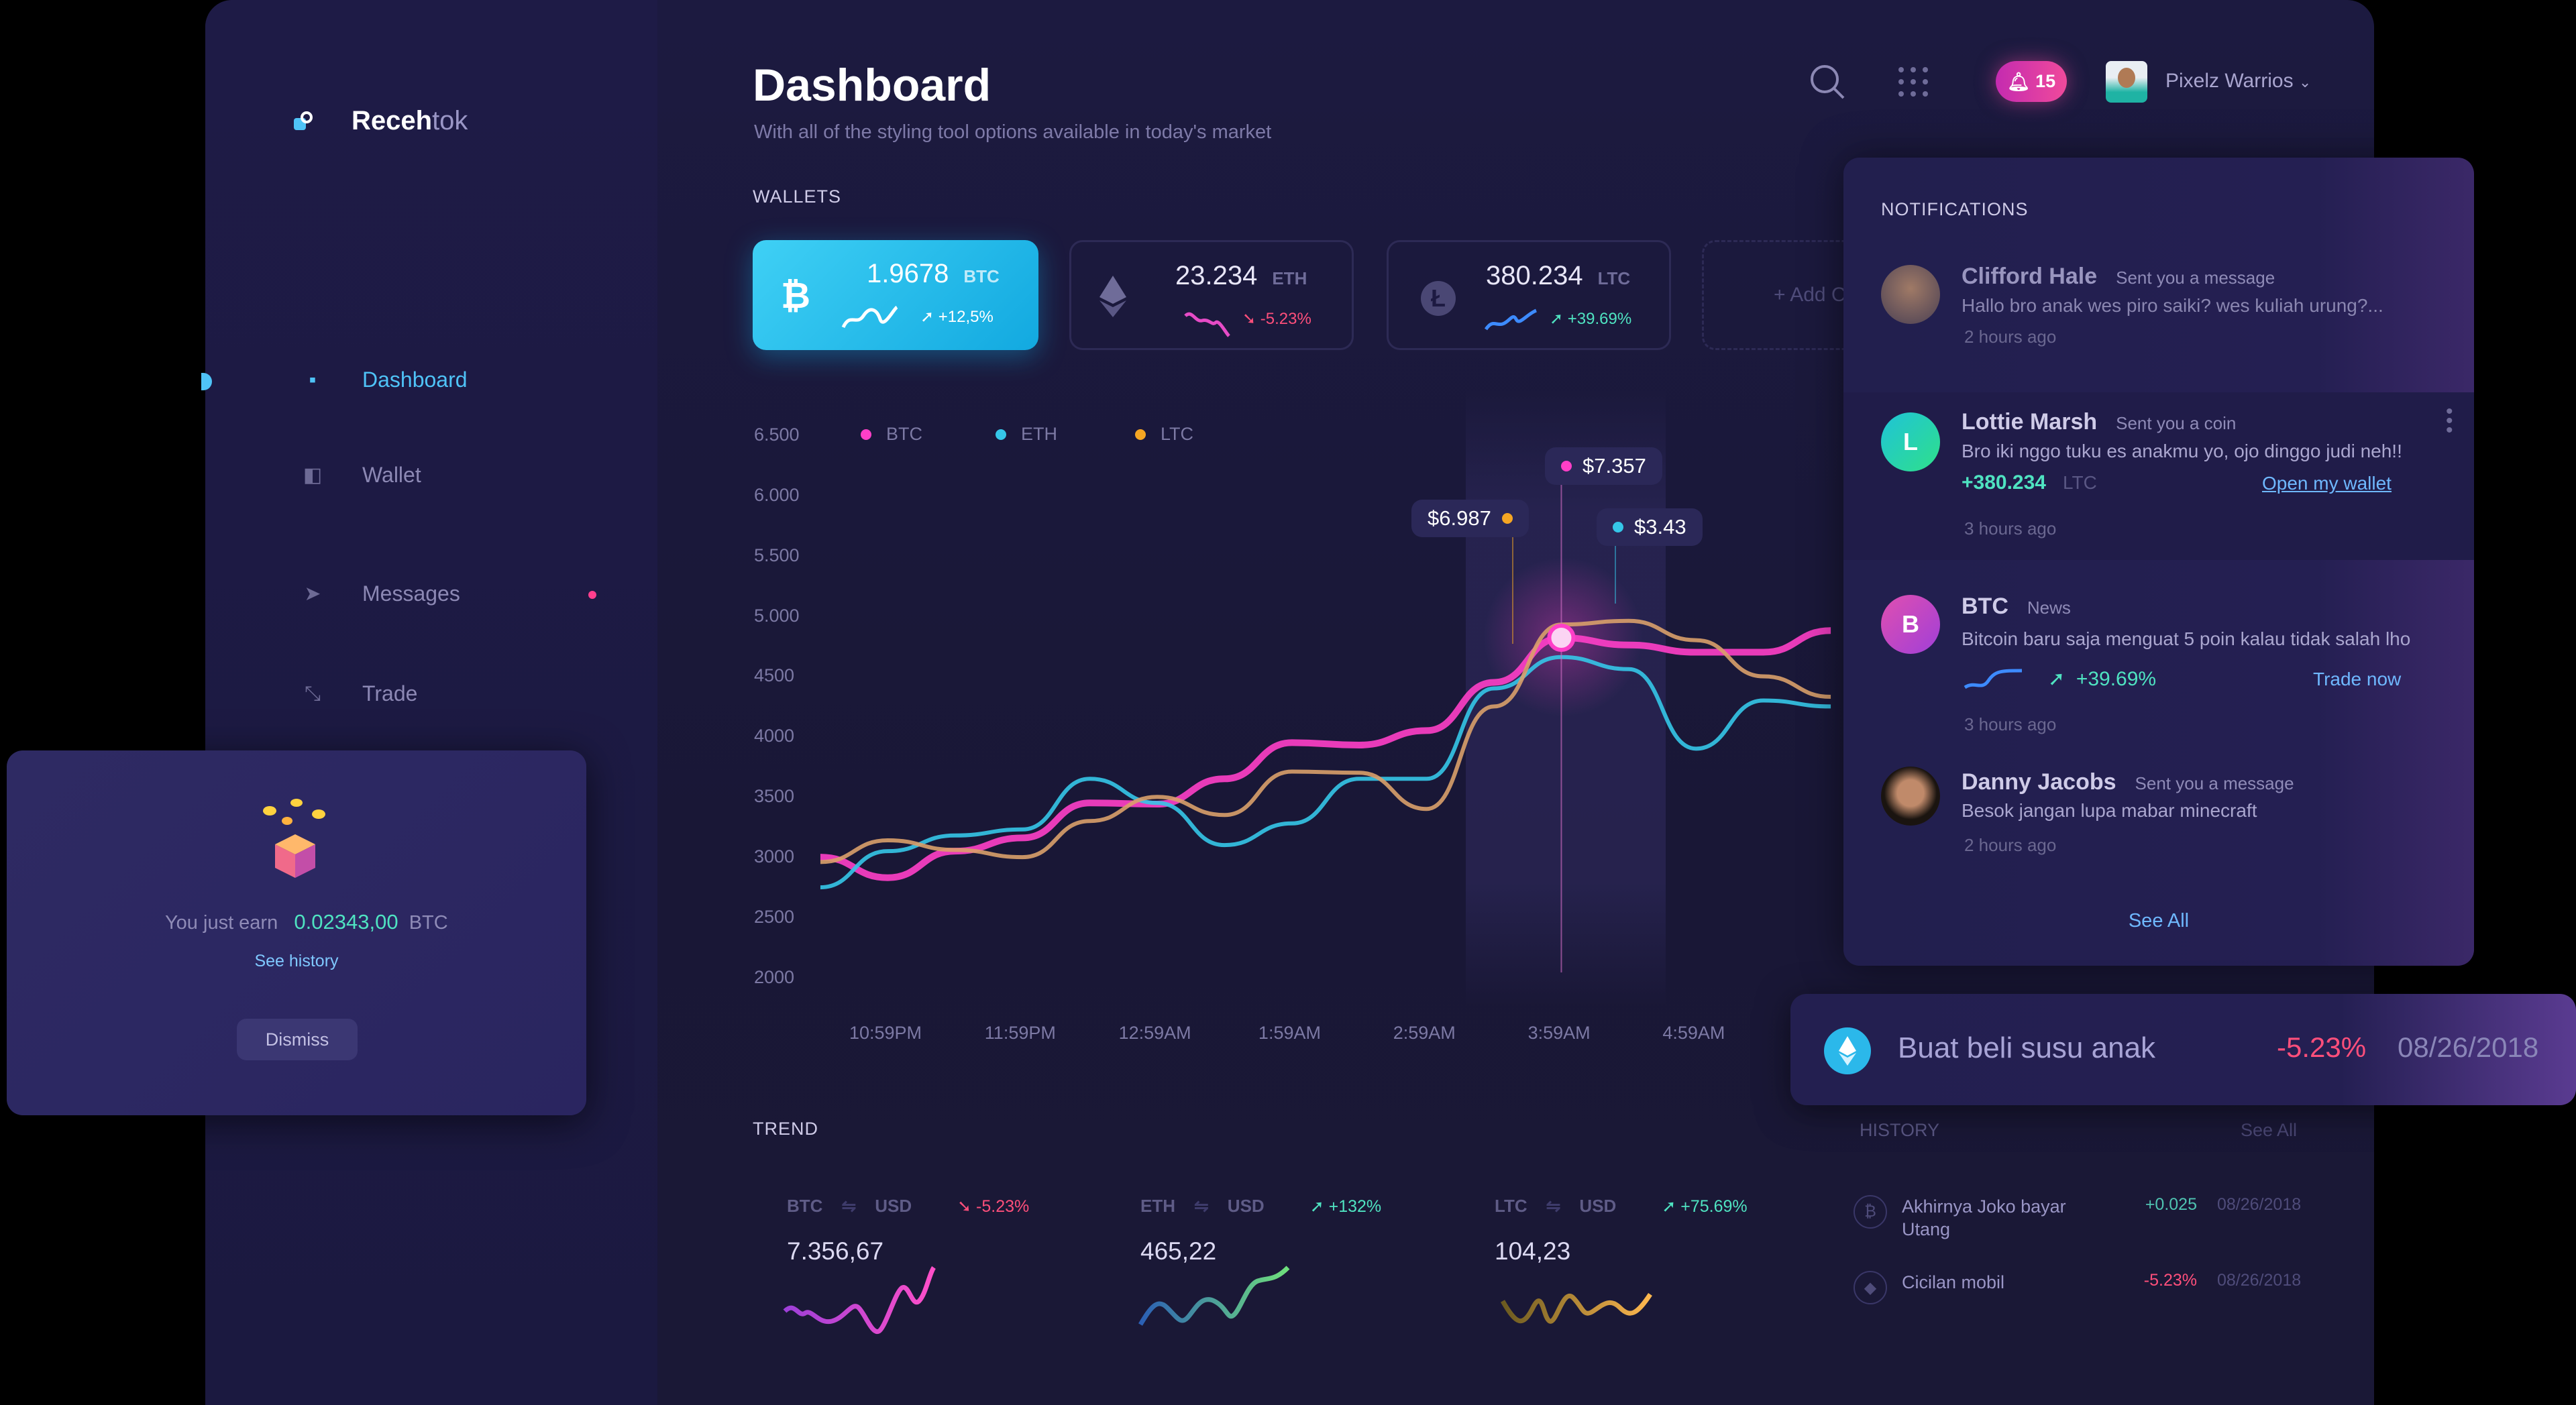 This screenshot has width=2576, height=1405. What do you see at coordinates (1910, 441) in the screenshot?
I see `avatar: L` at bounding box center [1910, 441].